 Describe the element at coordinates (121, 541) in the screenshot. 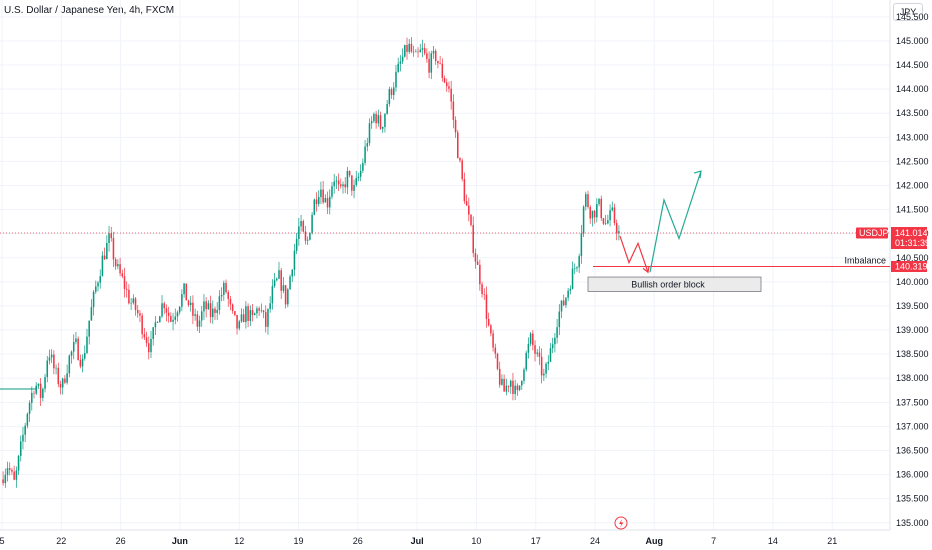

I see `x-tick-label: 26` at that location.